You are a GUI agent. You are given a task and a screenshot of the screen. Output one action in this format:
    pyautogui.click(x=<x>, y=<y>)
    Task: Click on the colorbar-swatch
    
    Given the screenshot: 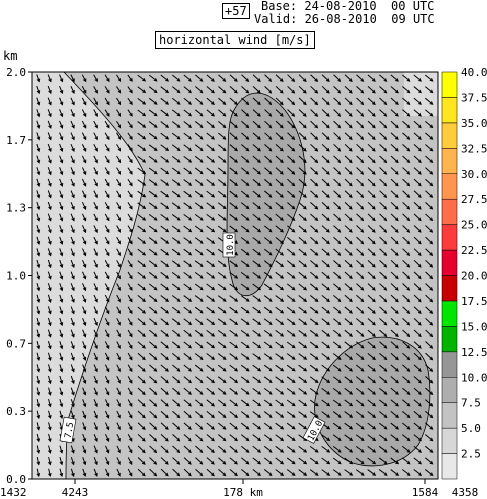 What is the action you would take?
    pyautogui.click(x=449, y=186)
    